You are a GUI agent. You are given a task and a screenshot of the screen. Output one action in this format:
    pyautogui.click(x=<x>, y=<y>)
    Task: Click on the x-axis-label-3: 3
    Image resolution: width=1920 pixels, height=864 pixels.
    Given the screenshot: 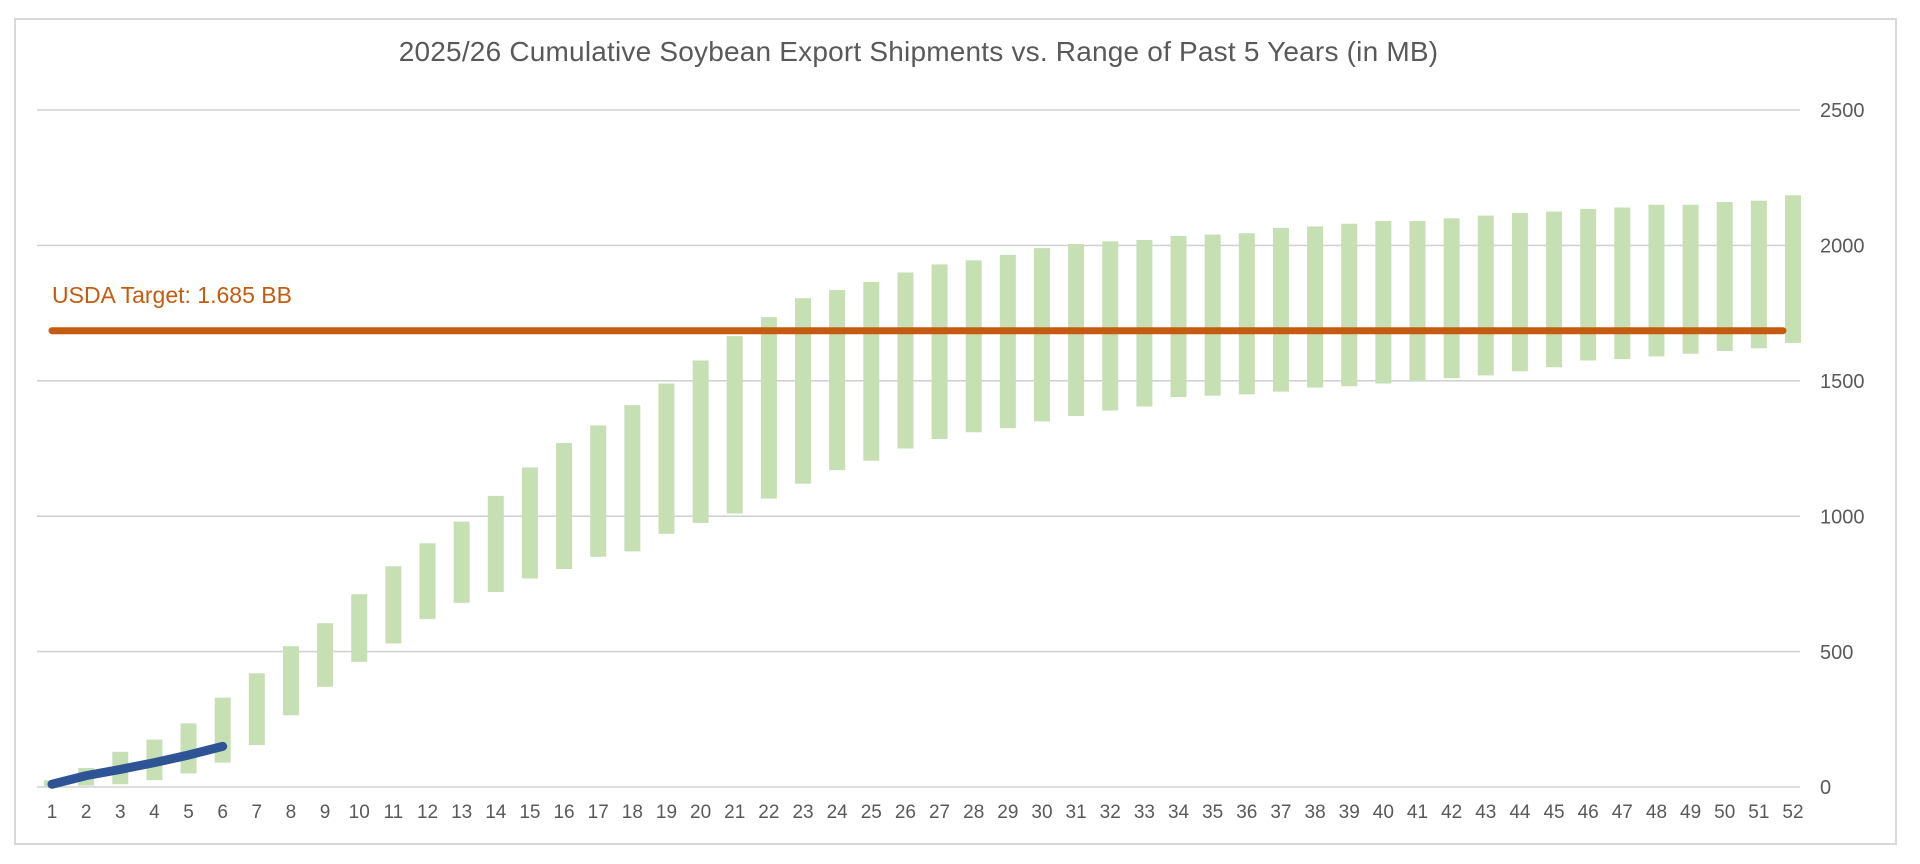 What is the action you would take?
    pyautogui.click(x=120, y=812)
    